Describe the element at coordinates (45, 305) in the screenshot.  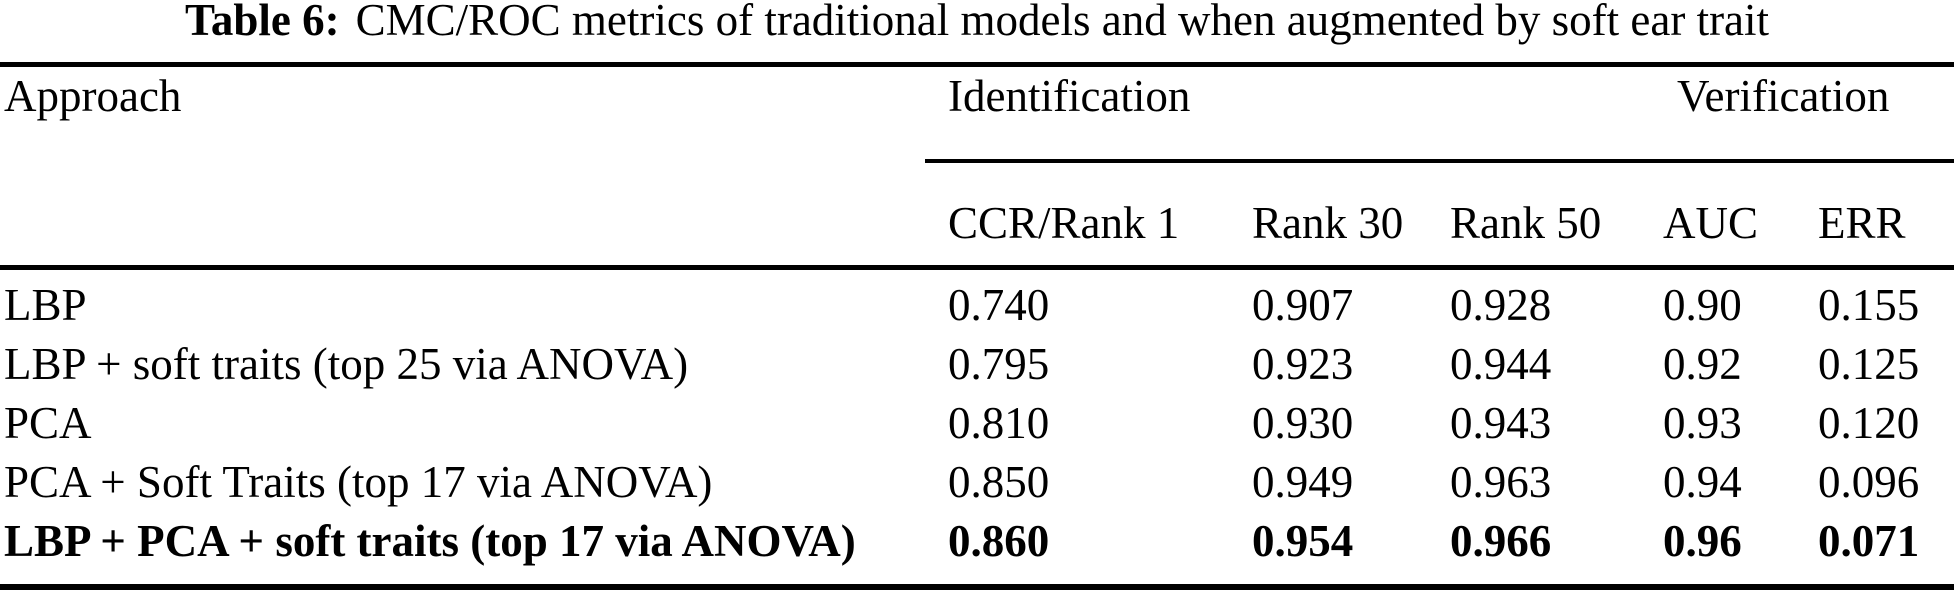
I see `row-label: LBP` at that location.